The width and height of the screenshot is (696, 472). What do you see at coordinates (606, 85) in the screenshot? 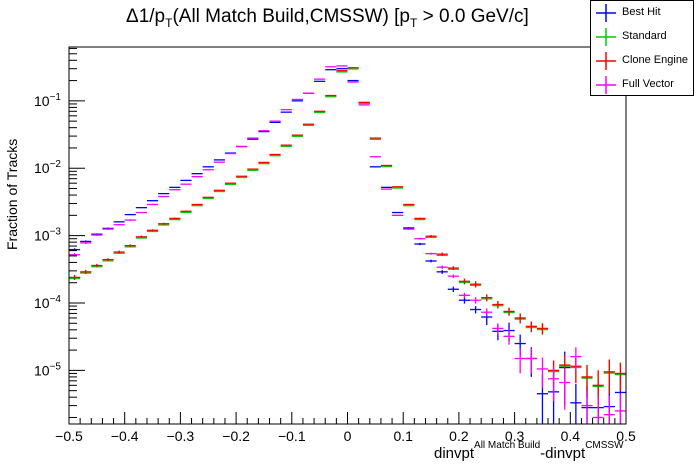
I see `legend-marker-full-vector` at bounding box center [606, 85].